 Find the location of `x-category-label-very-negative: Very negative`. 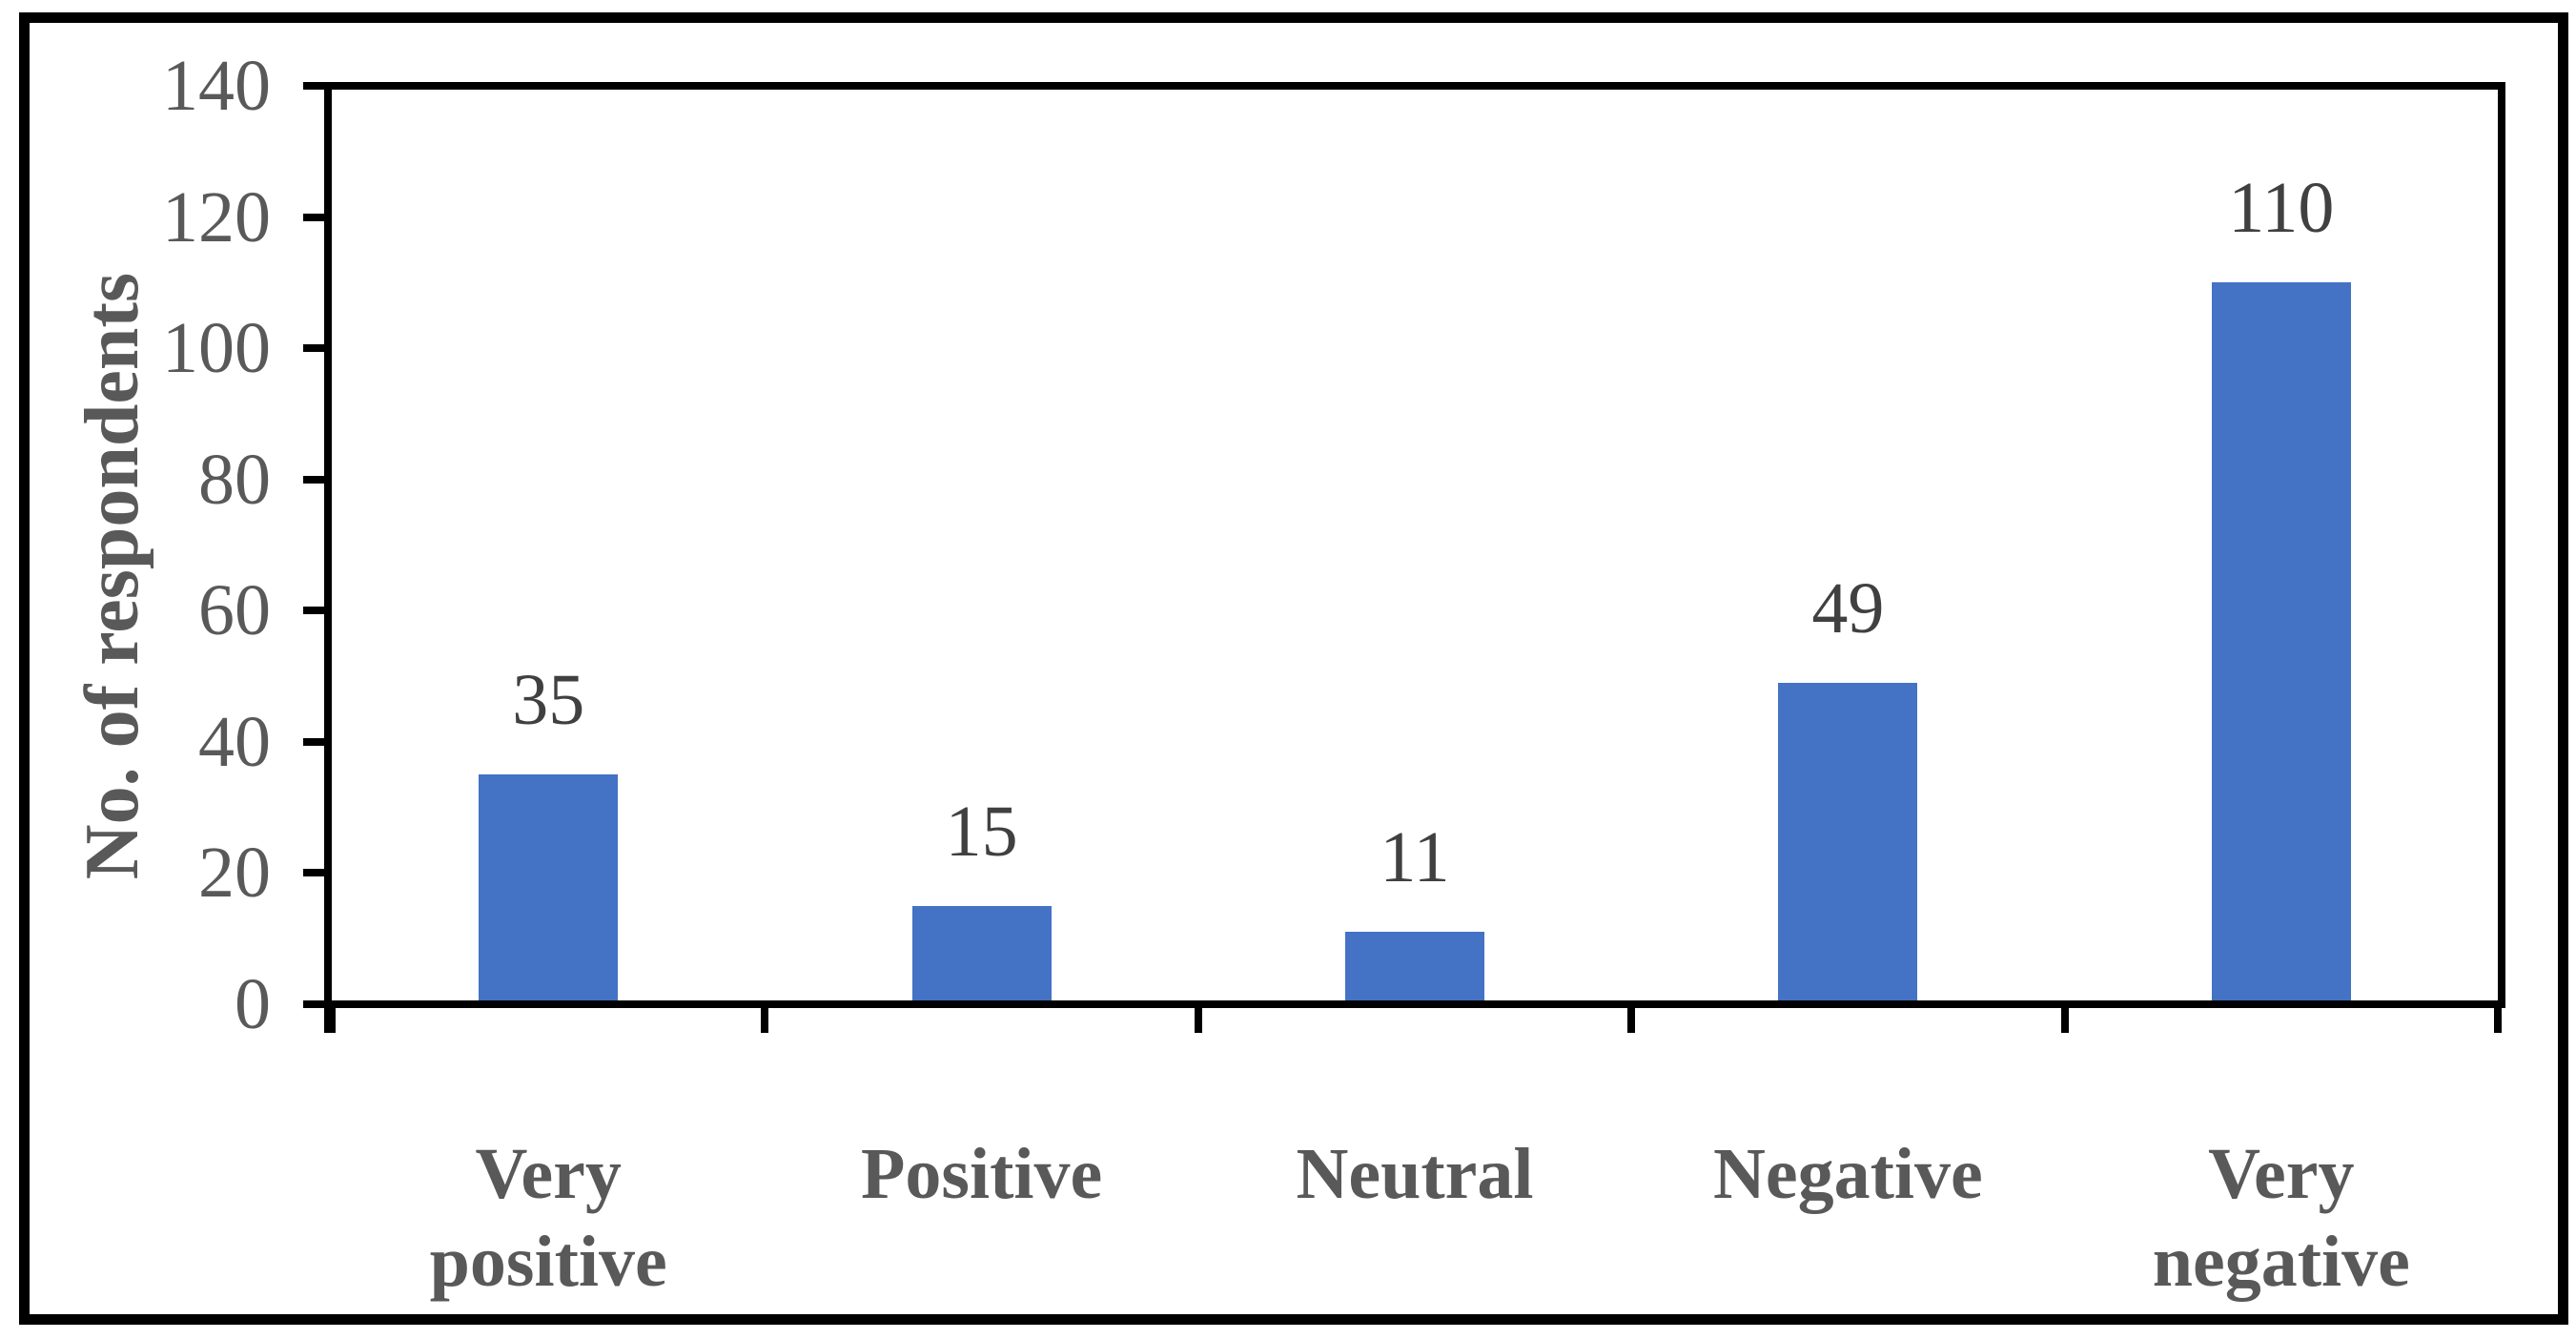

x-category-label-very-negative: Very negative is located at coordinates (2281, 1218).